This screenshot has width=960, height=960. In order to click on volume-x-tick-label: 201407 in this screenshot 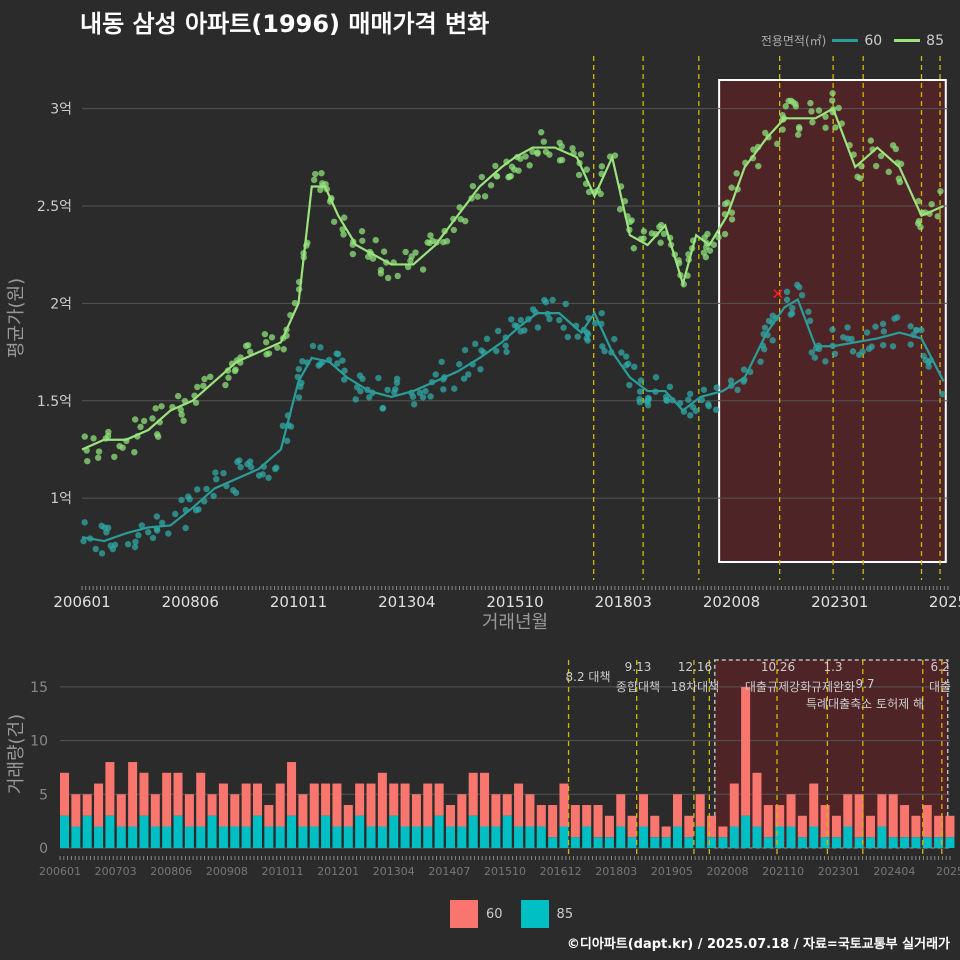, I will do `click(449, 871)`.